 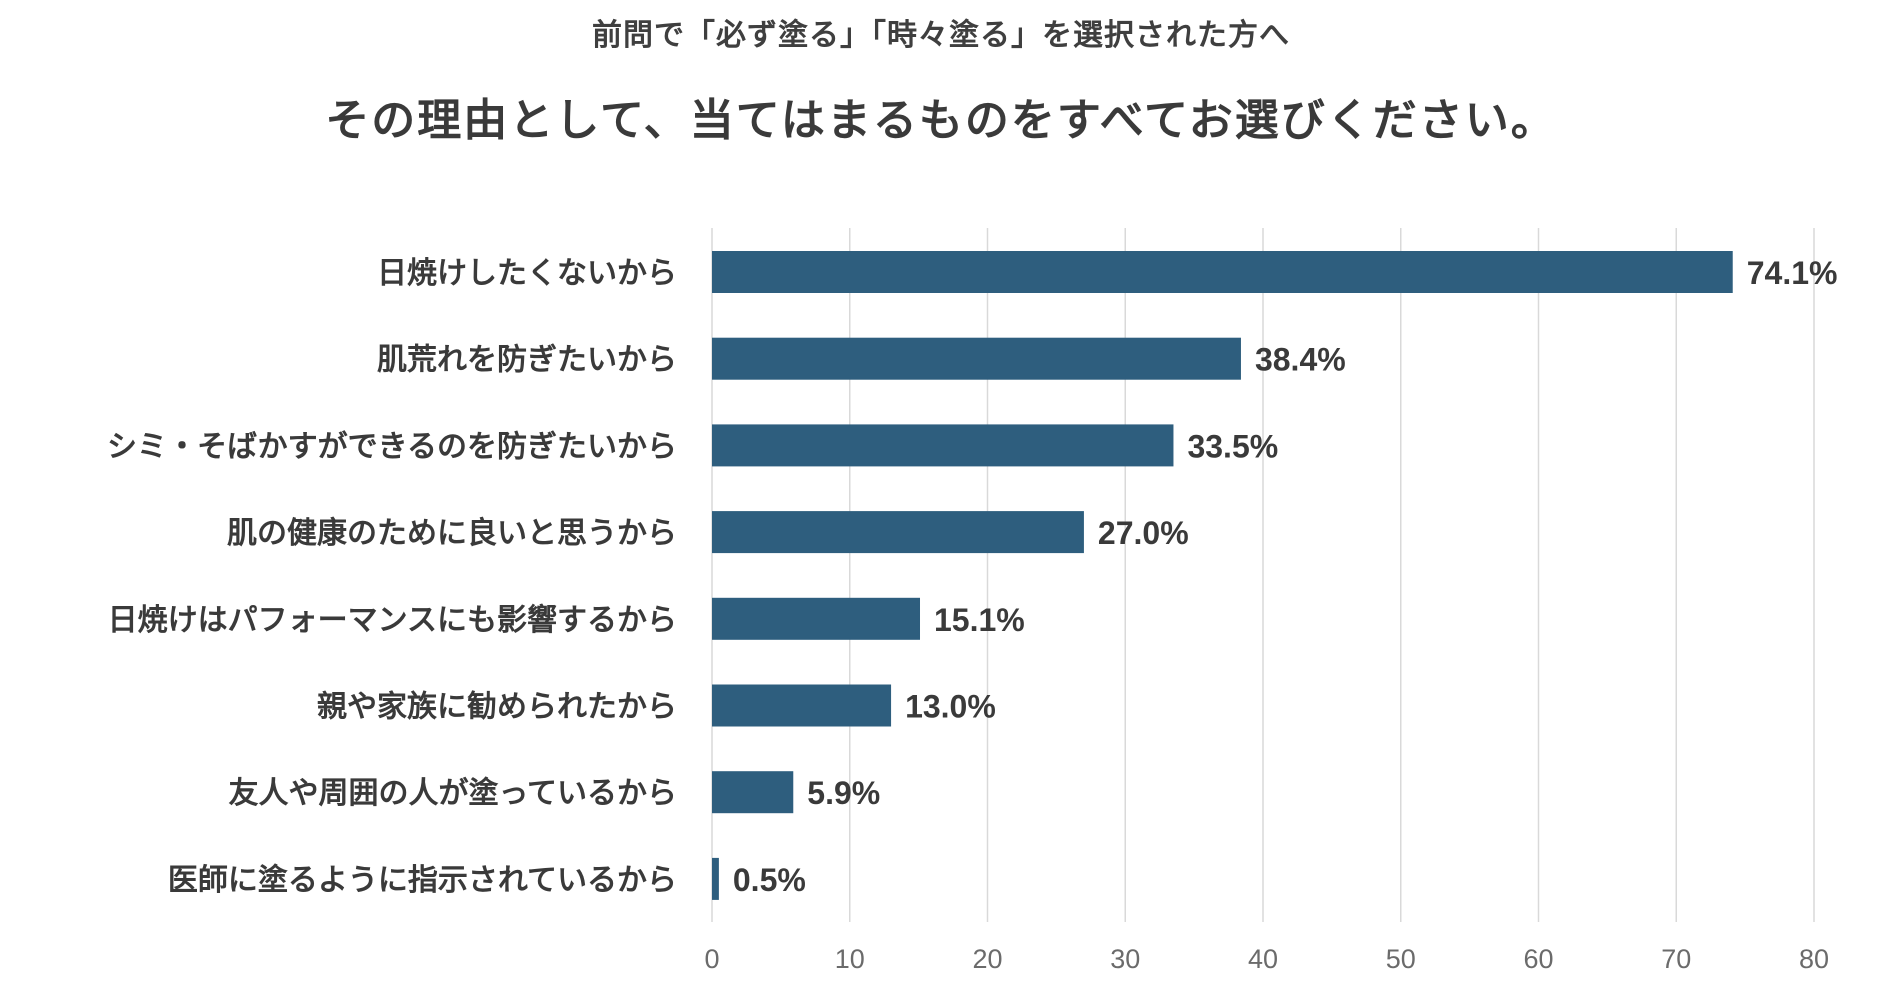 I want to click on category-label: 医師に塗るように指示されているから, so click(x=422, y=880).